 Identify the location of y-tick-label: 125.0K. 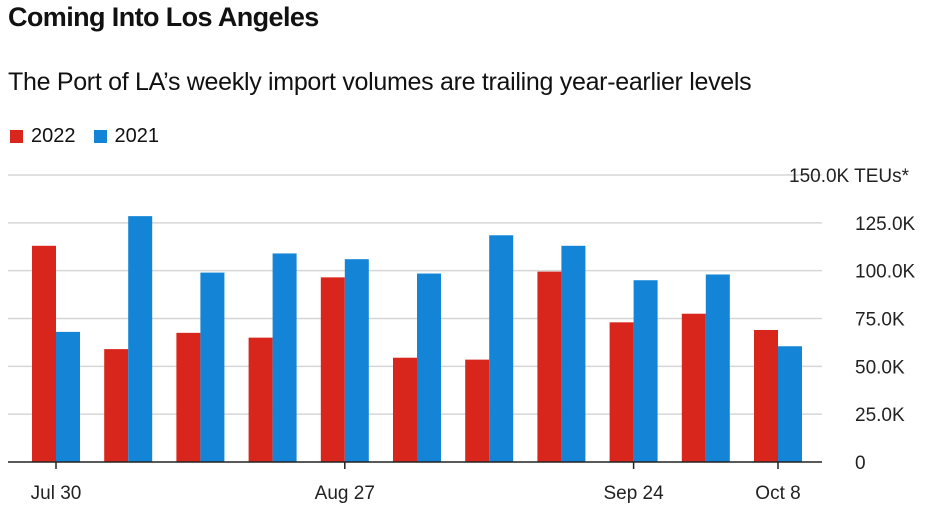
(885, 224).